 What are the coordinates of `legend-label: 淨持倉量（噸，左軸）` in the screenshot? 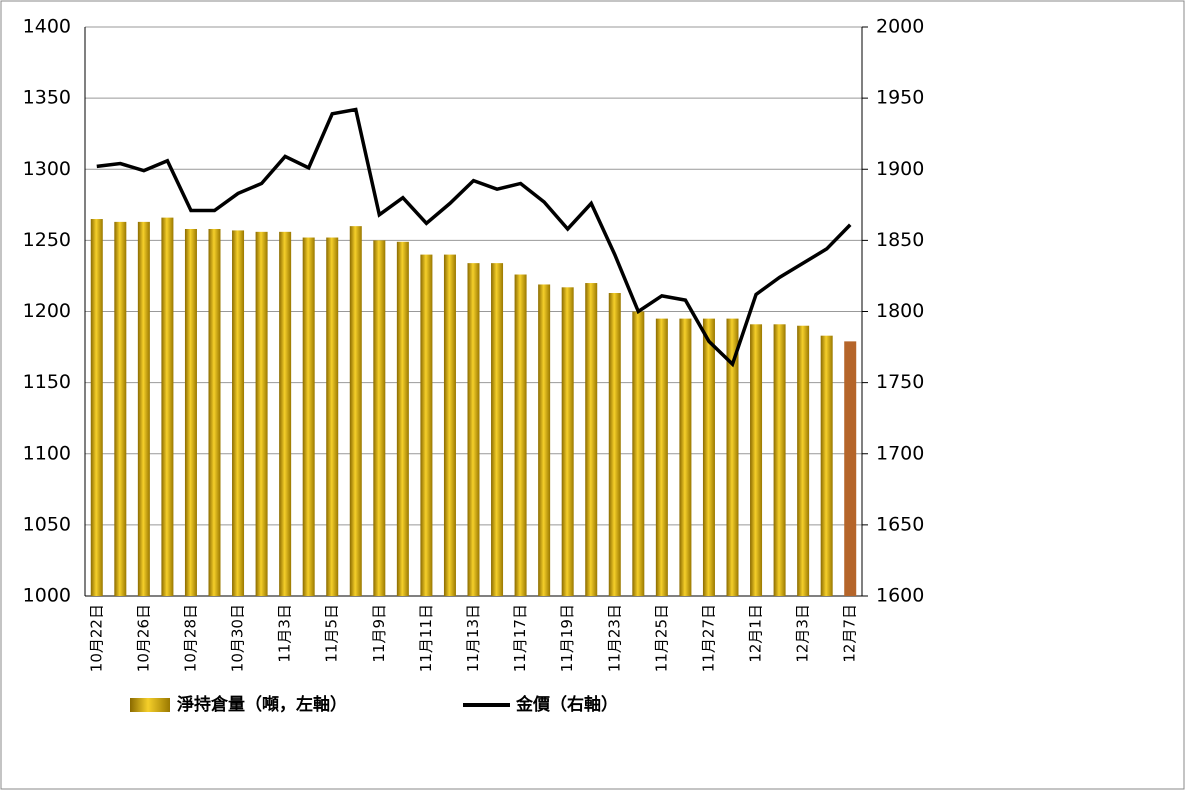 It's located at (262, 704).